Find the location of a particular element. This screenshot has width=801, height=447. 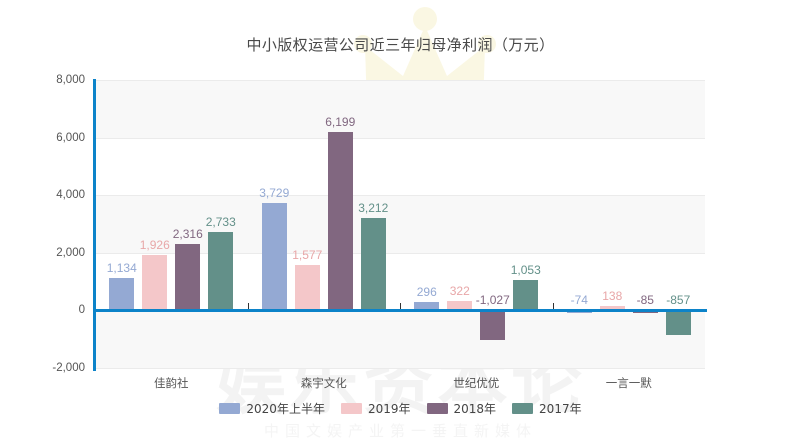

y-axis-tick-label: -2,000 is located at coordinates (68, 368).